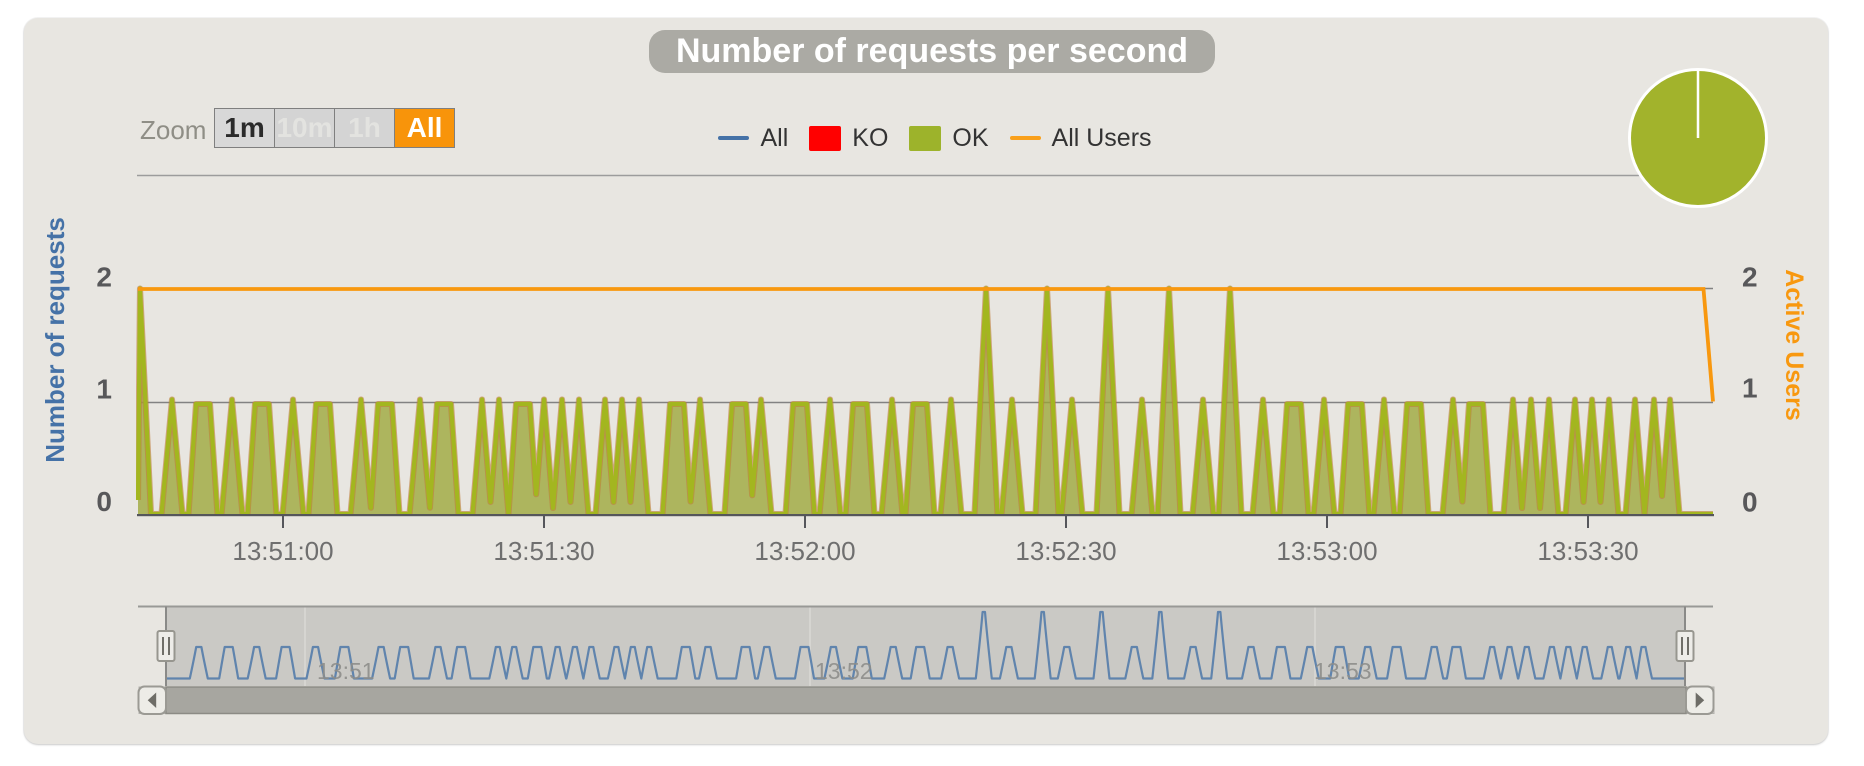 The image size is (1864, 766). Describe the element at coordinates (1326, 551) in the screenshot. I see `svg-text: 13:53:00` at that location.